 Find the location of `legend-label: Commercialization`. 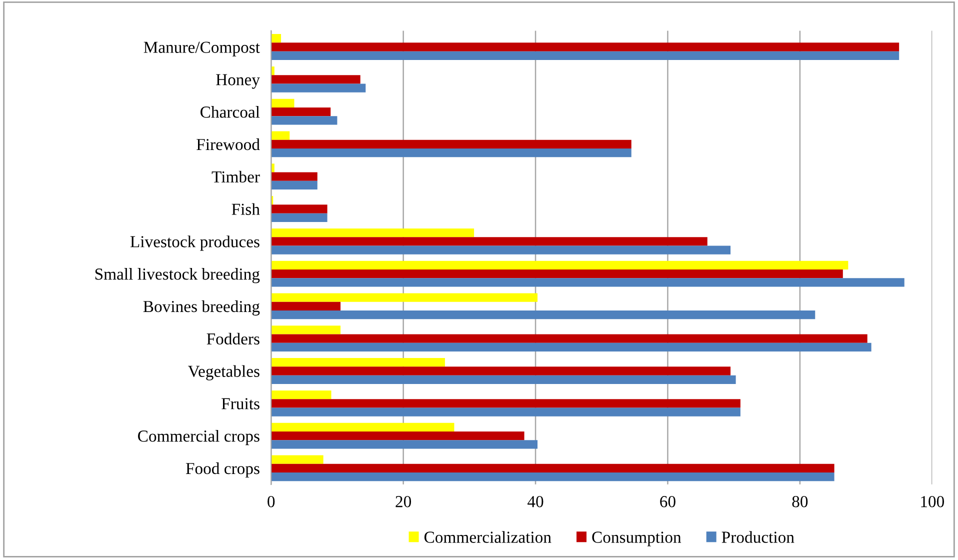

legend-label: Commercialization is located at coordinates (488, 537).